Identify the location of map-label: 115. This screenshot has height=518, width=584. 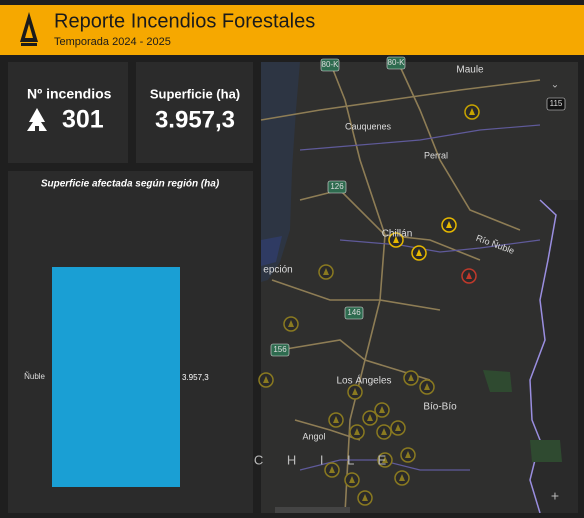
(556, 103).